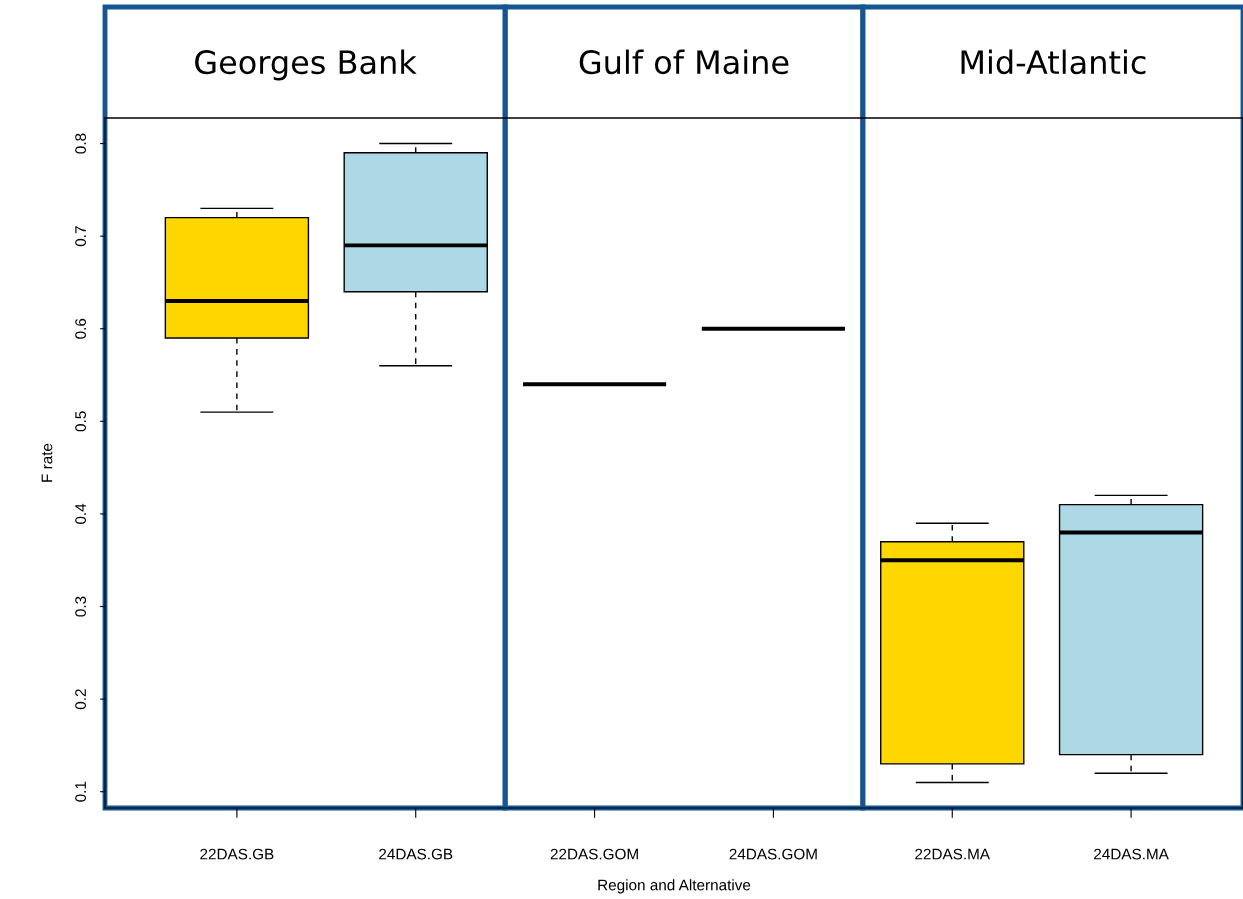 The width and height of the screenshot is (1243, 899). I want to click on x-tick-label: 22DAS.GOM, so click(594, 854).